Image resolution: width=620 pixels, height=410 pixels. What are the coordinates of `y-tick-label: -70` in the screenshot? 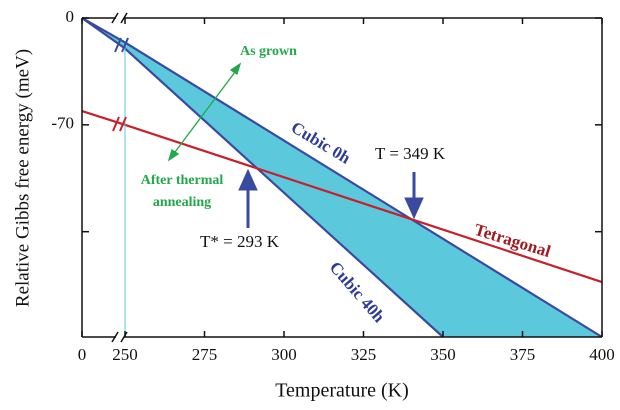 It's located at (62, 123).